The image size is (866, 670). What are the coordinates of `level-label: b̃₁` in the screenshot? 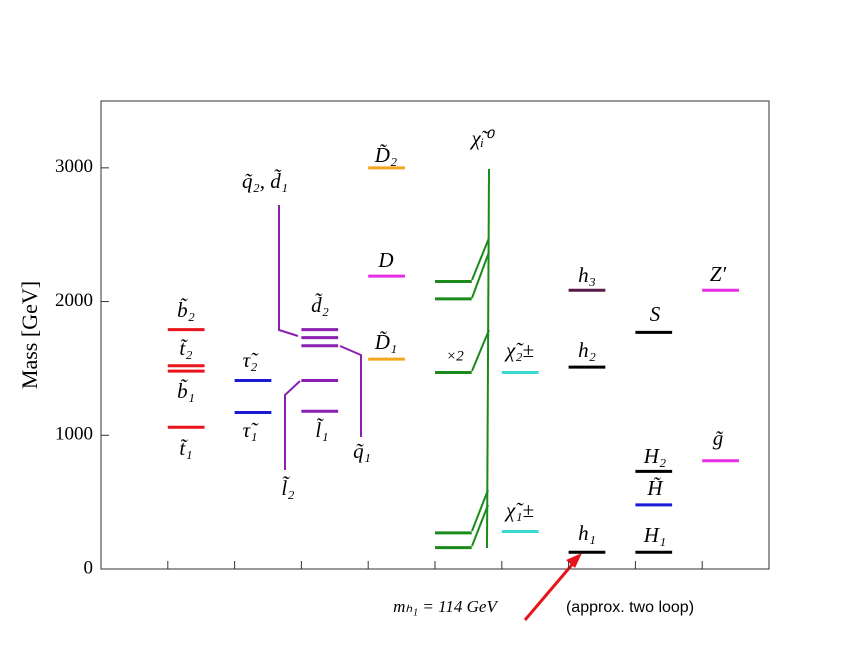 It's located at (186, 391).